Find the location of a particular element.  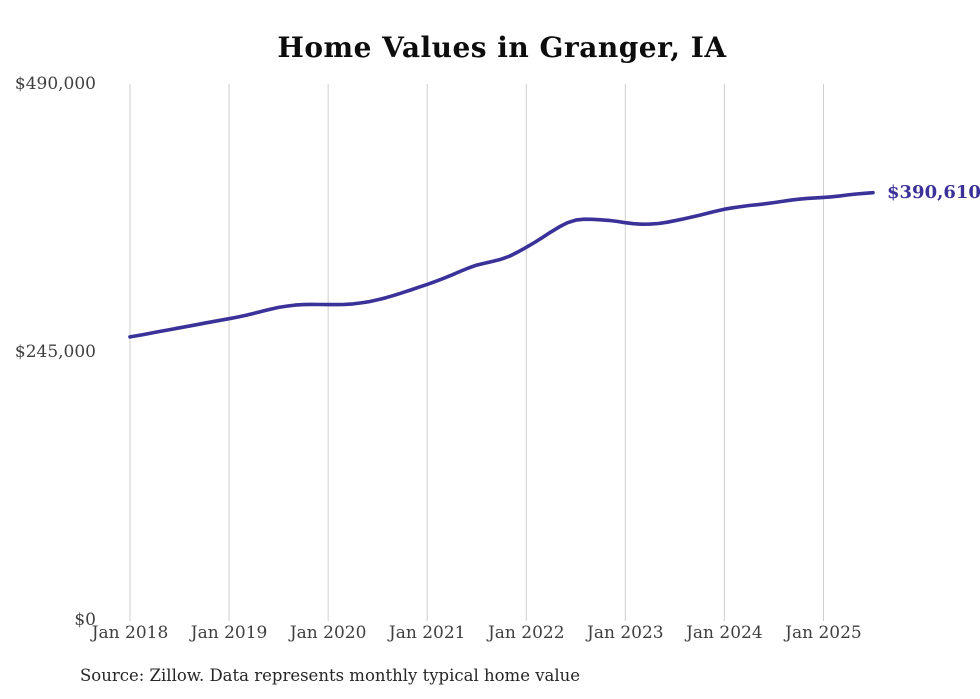

y-axis-tick-label-490000: $490,000 is located at coordinates (55, 84).